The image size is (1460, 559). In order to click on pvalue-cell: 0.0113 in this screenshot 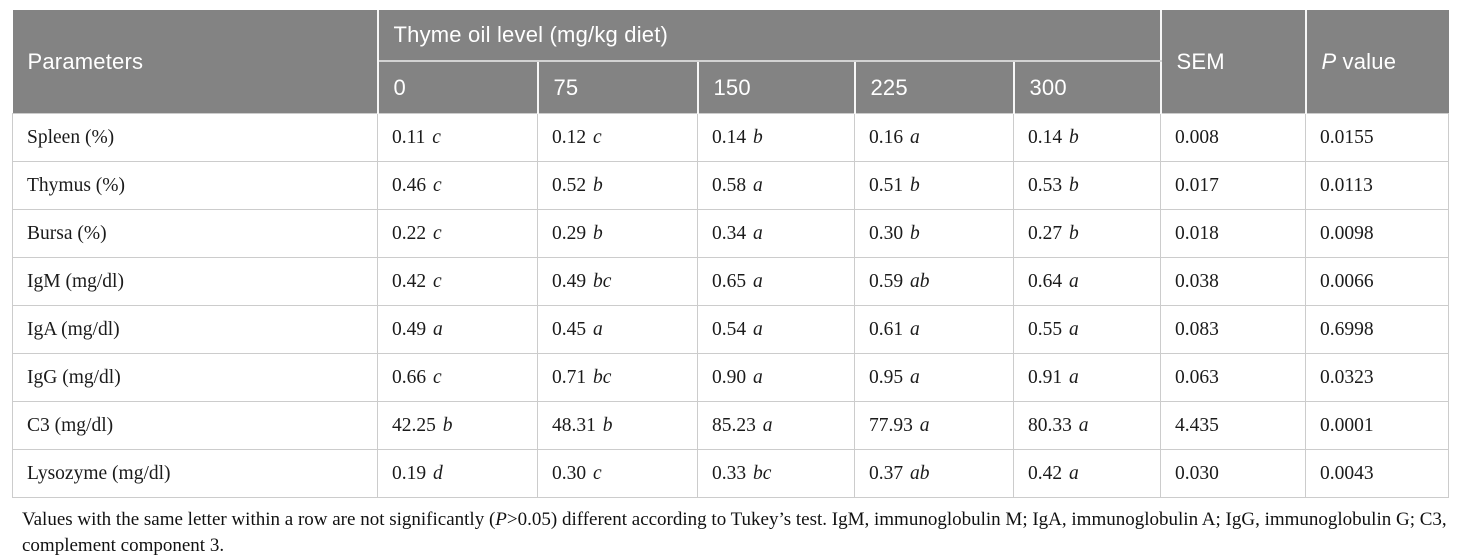, I will do `click(1377, 185)`.